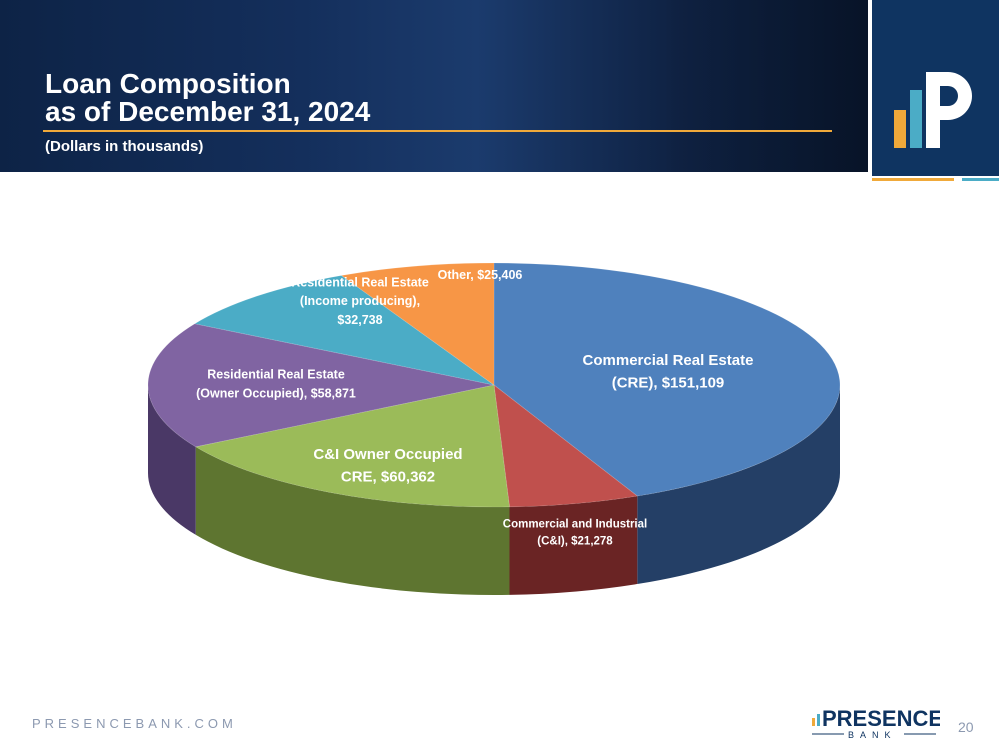 This screenshot has width=999, height=750. Describe the element at coordinates (360, 301) in the screenshot. I see `pie-slice-label: (Income producing),` at that location.